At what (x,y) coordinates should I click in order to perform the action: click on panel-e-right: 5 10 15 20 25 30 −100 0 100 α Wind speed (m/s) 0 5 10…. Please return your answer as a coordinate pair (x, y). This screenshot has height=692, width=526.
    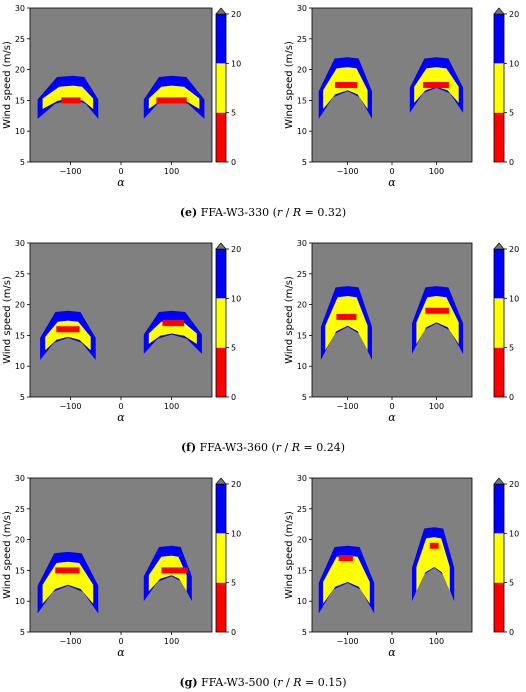
    Looking at the image, I should click on (401, 96).